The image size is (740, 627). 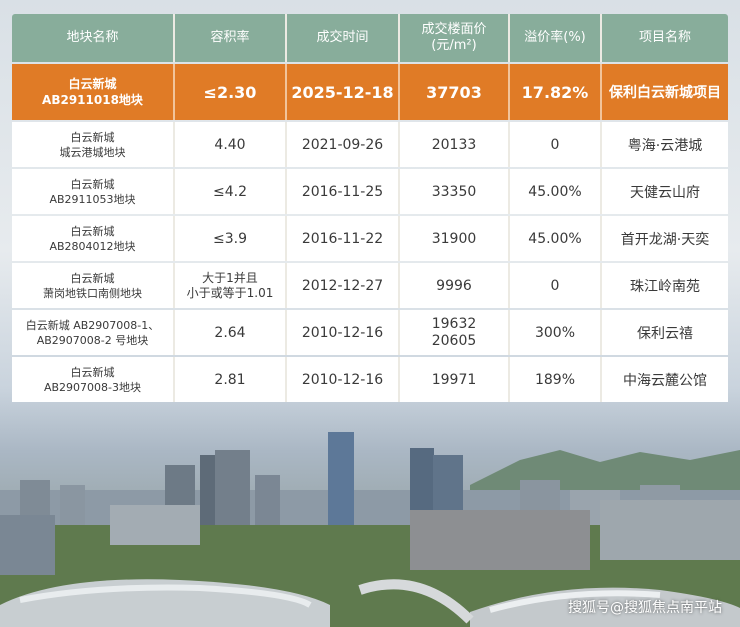 I want to click on plot-name-cell: 白云新城 AB2804012地块, so click(x=93, y=238).